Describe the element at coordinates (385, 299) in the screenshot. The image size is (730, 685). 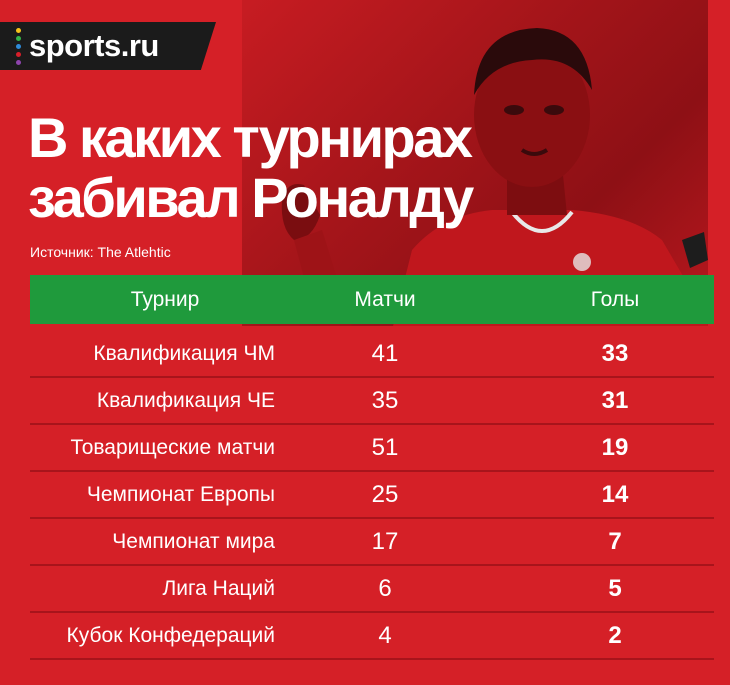
I see `header-matches: Матчи` at that location.